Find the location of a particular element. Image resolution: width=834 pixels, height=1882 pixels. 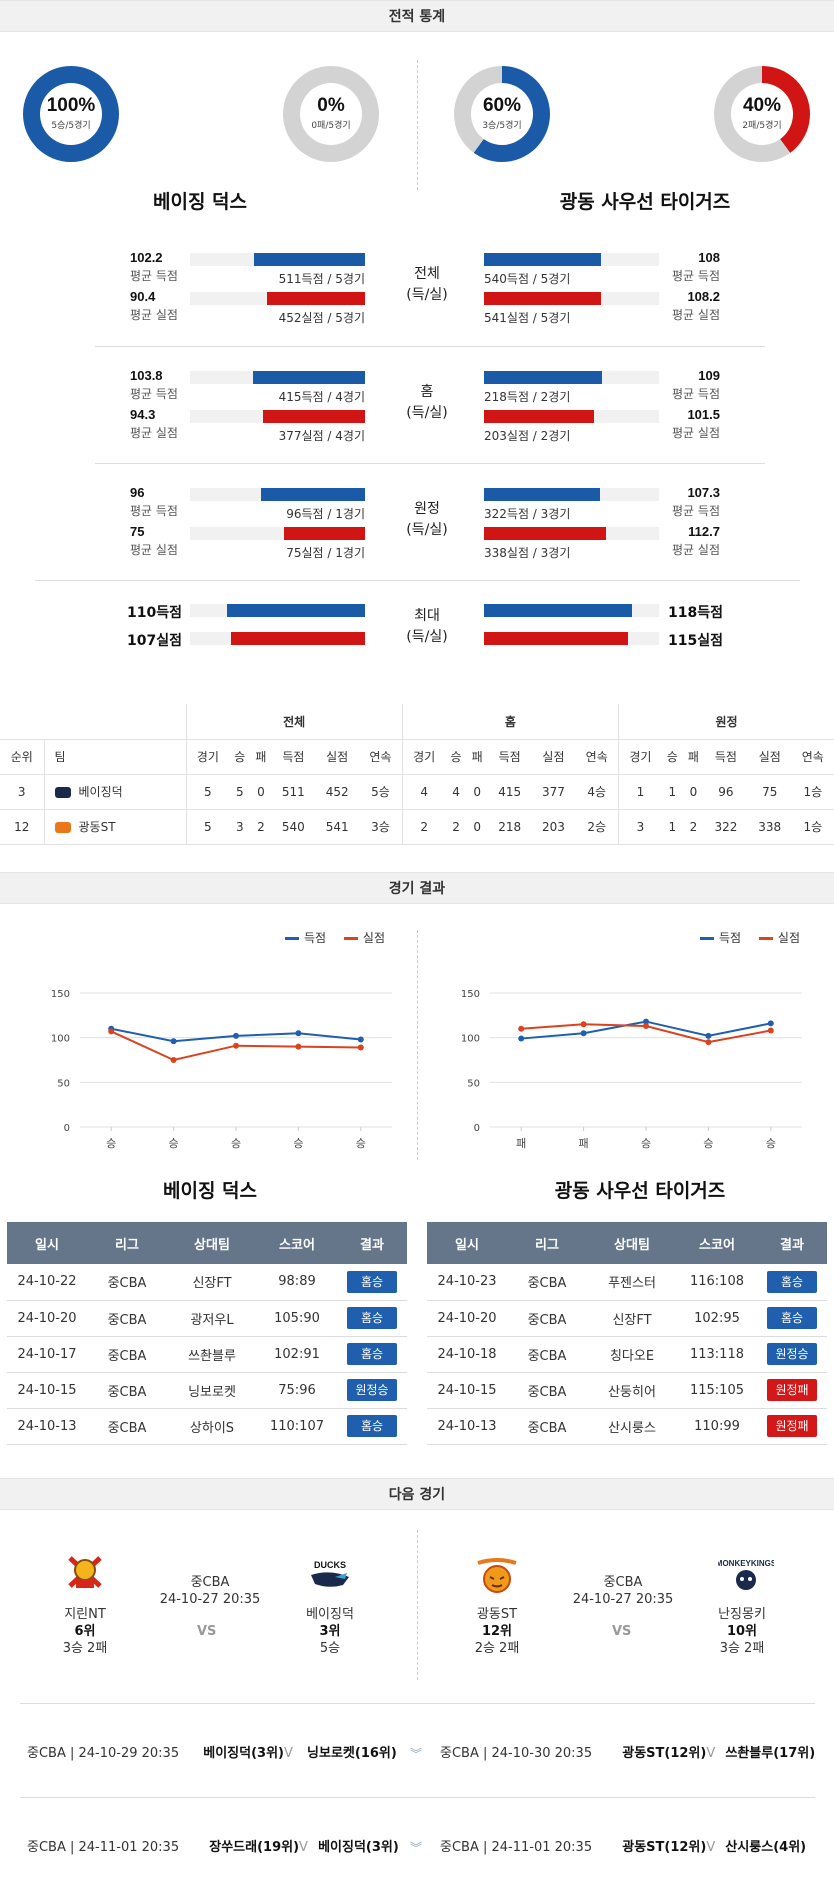

category-name: 원정 is located at coordinates (427, 509).